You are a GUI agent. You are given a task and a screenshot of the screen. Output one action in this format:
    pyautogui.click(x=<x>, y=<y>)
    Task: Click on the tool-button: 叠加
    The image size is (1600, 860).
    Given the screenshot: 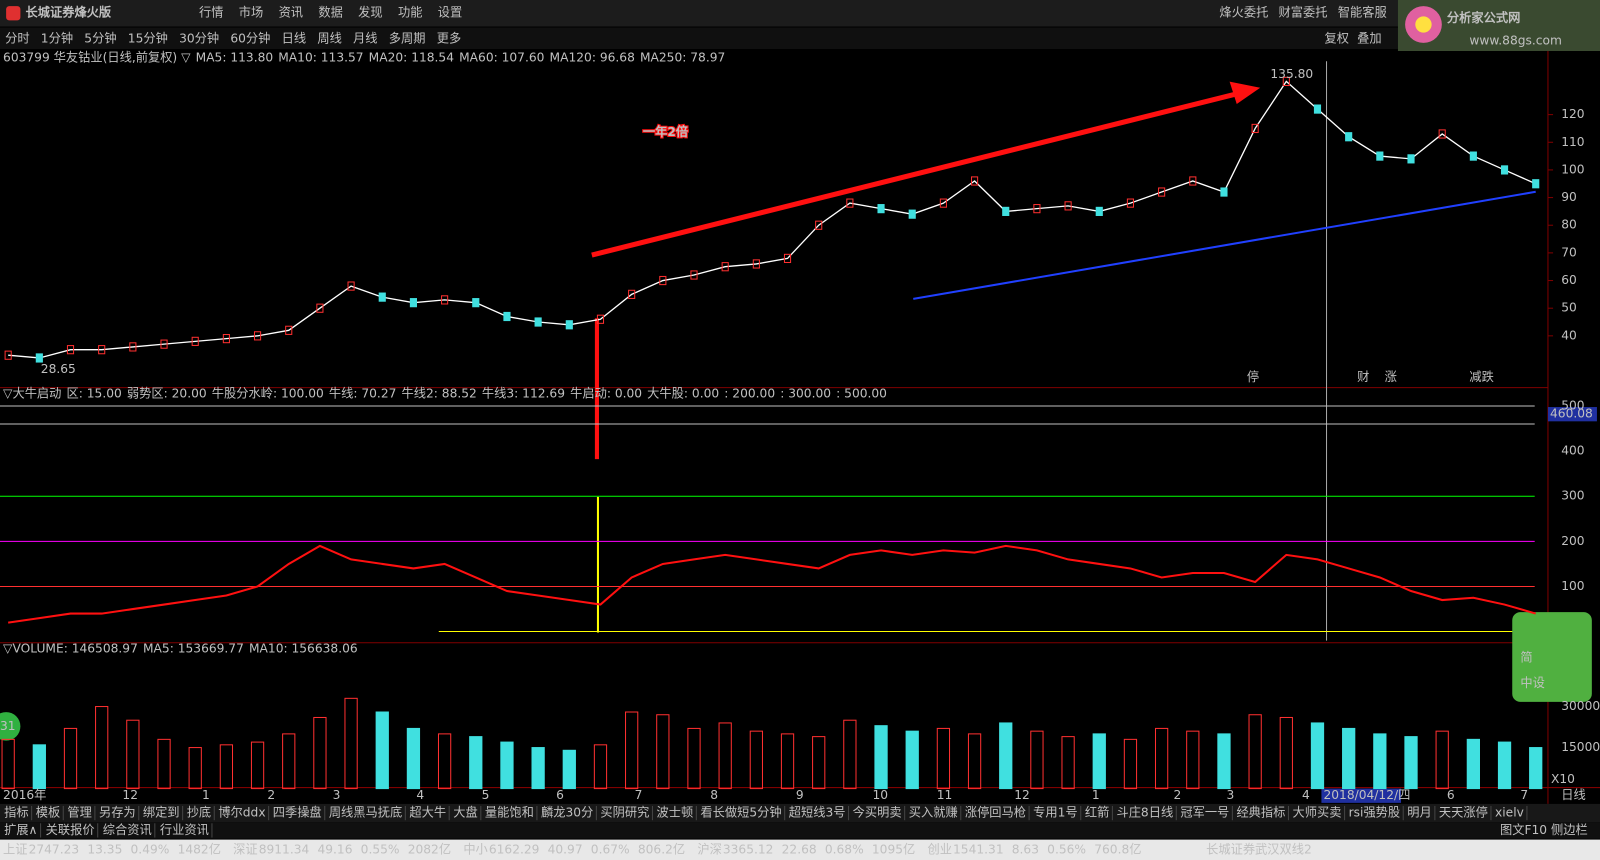 What is the action you would take?
    pyautogui.click(x=1369, y=38)
    